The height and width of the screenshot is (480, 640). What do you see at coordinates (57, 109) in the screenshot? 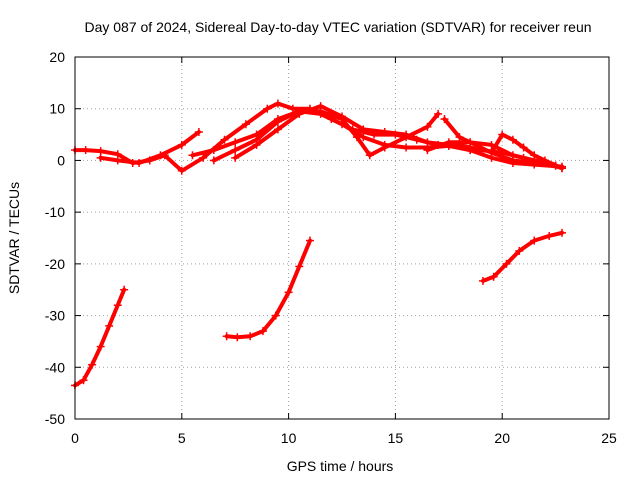
I see `y-tick-label: 10` at bounding box center [57, 109].